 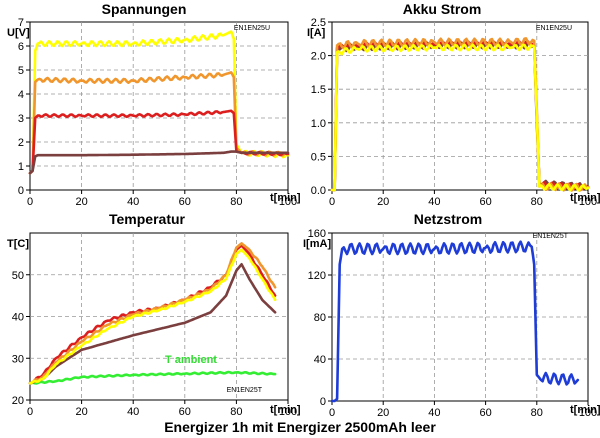 What do you see at coordinates (442, 9) in the screenshot?
I see `panel-title: Akku Strom` at bounding box center [442, 9].